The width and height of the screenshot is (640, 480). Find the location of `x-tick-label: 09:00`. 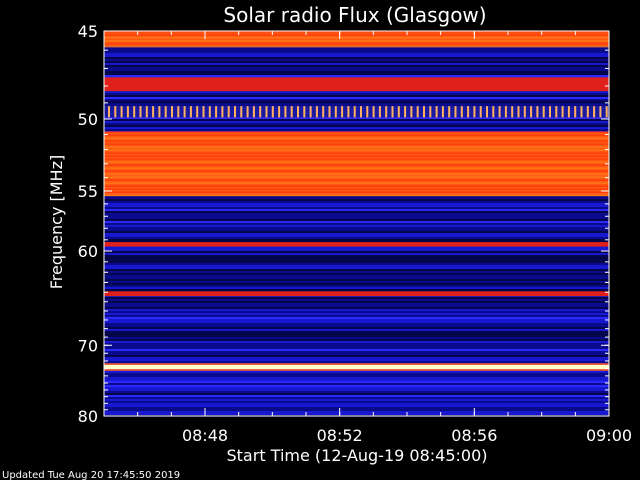

x-tick-label: 09:00 is located at coordinates (609, 435).